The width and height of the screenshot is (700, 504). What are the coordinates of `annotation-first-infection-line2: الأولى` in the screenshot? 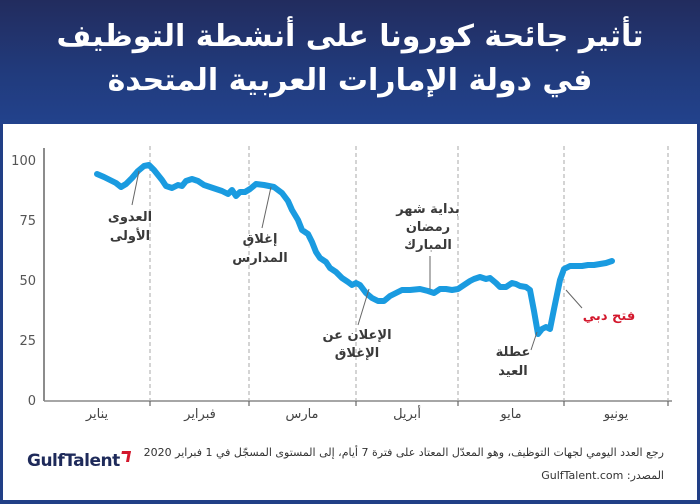 It's located at (130, 235).